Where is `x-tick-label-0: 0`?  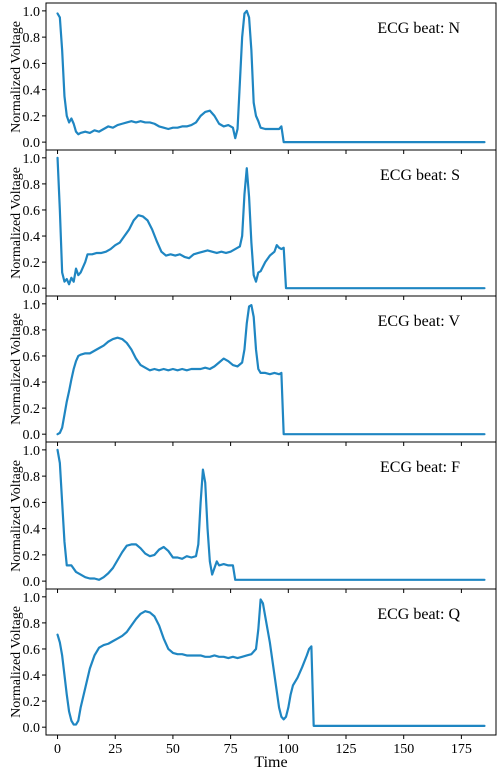 x-tick-label-0: 0 is located at coordinates (57, 749).